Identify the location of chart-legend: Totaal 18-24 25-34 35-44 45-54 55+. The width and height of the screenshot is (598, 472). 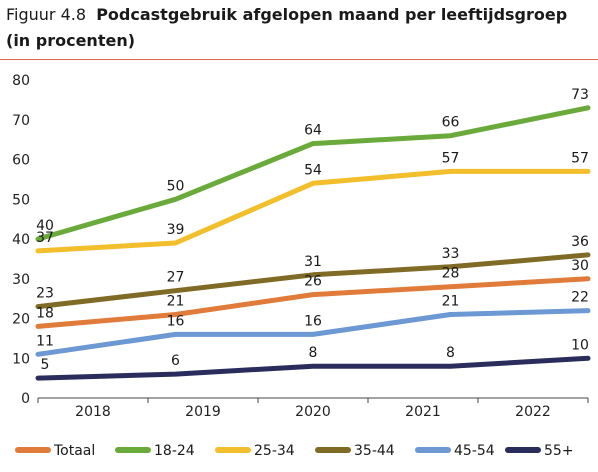
(294, 451).